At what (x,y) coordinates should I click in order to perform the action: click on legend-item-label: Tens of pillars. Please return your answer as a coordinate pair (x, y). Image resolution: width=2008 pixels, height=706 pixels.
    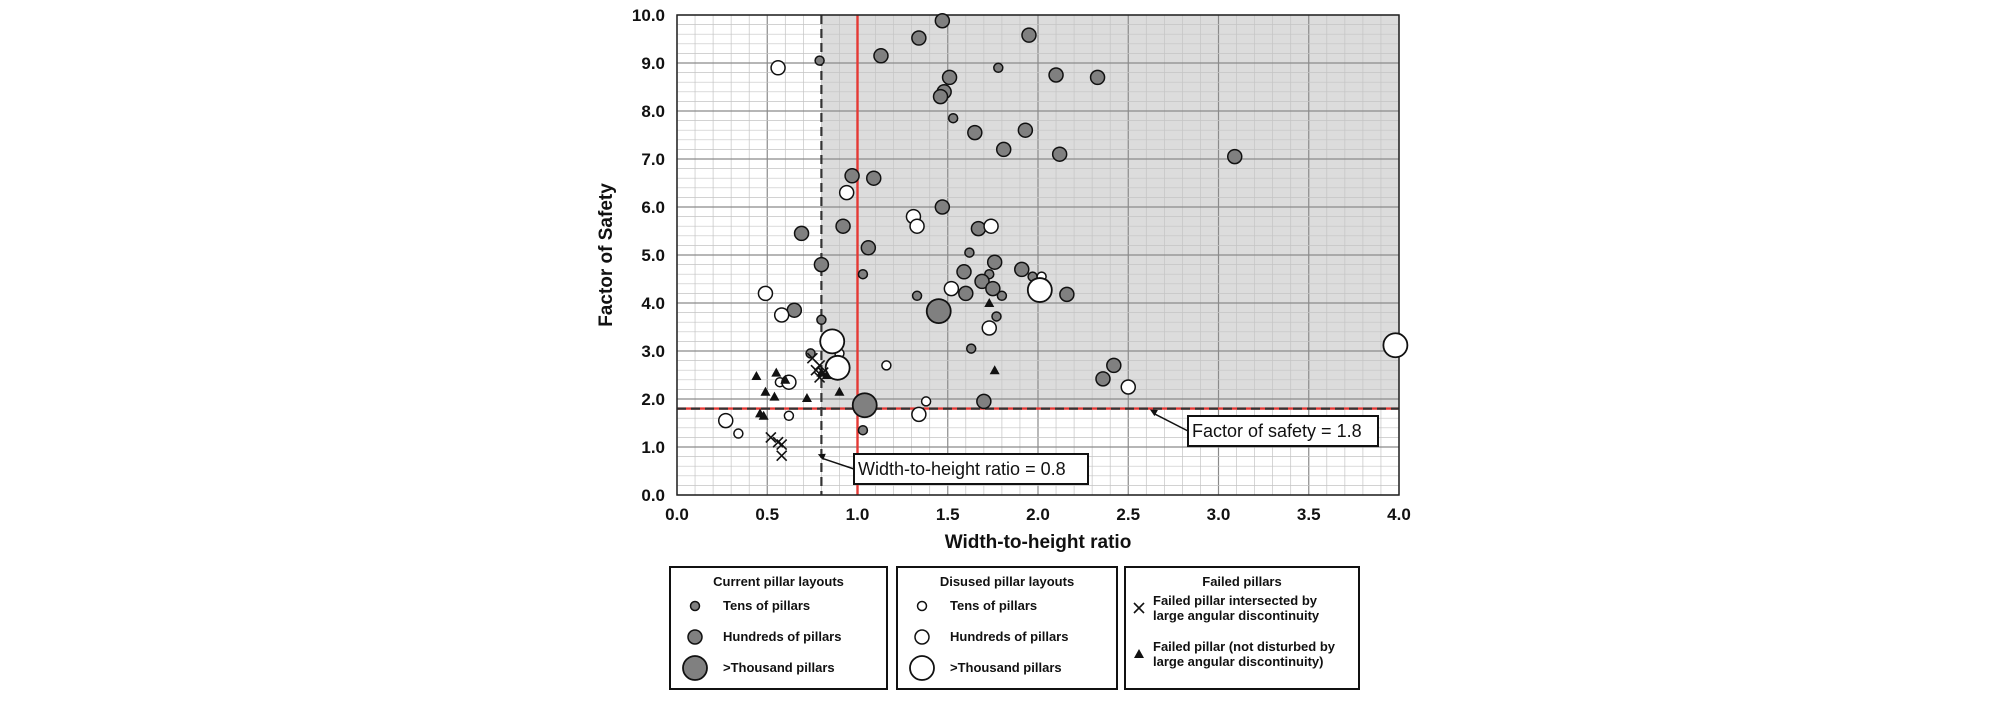
    Looking at the image, I should click on (767, 605).